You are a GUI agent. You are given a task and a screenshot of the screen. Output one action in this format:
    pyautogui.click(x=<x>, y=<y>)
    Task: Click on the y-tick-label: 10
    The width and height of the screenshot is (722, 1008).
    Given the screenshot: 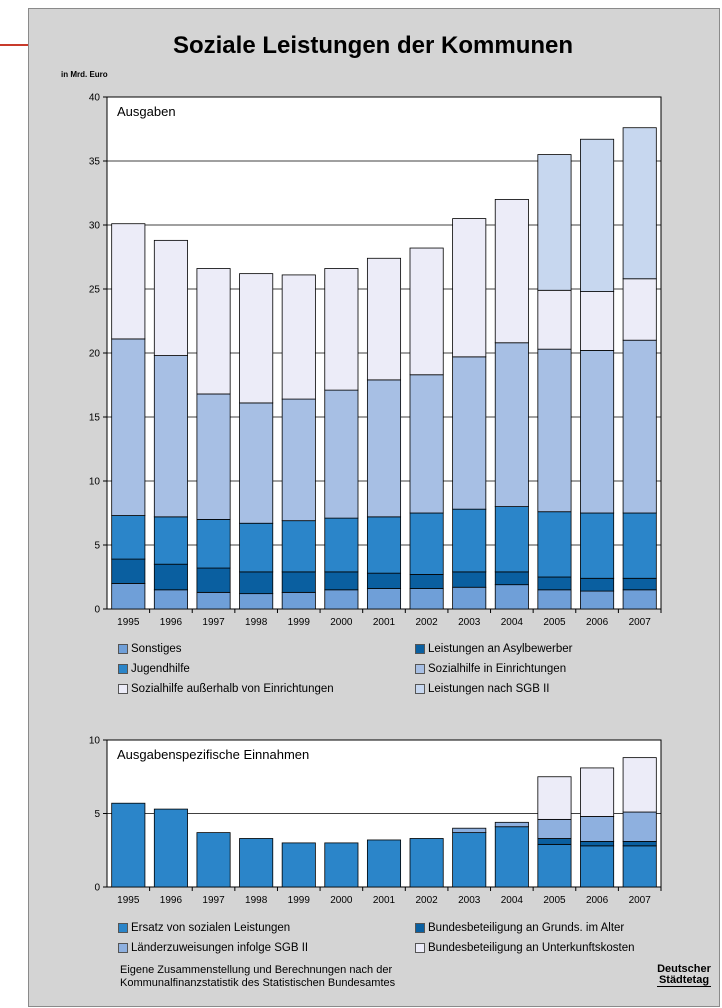 What is the action you would take?
    pyautogui.click(x=95, y=741)
    